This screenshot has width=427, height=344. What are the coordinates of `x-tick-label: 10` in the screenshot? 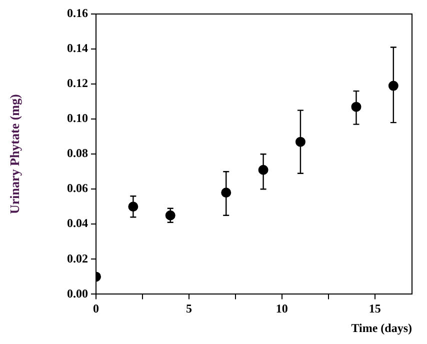 It's located at (282, 308).